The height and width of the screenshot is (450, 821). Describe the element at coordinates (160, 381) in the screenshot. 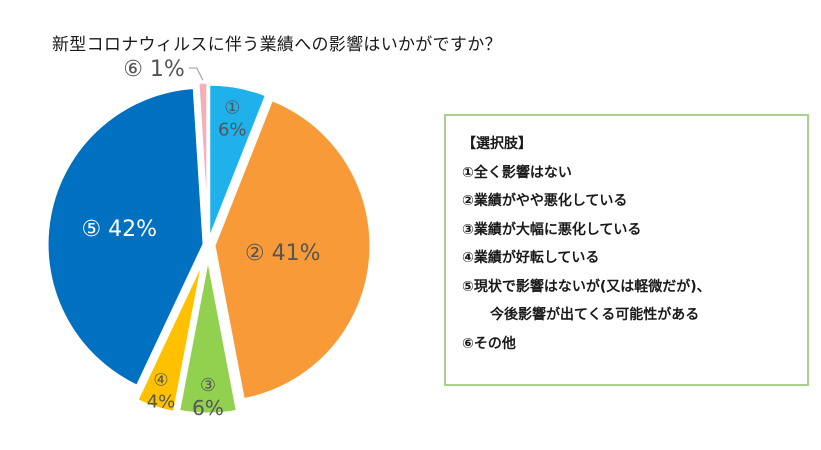

I see `slice-marker-4: ④` at that location.